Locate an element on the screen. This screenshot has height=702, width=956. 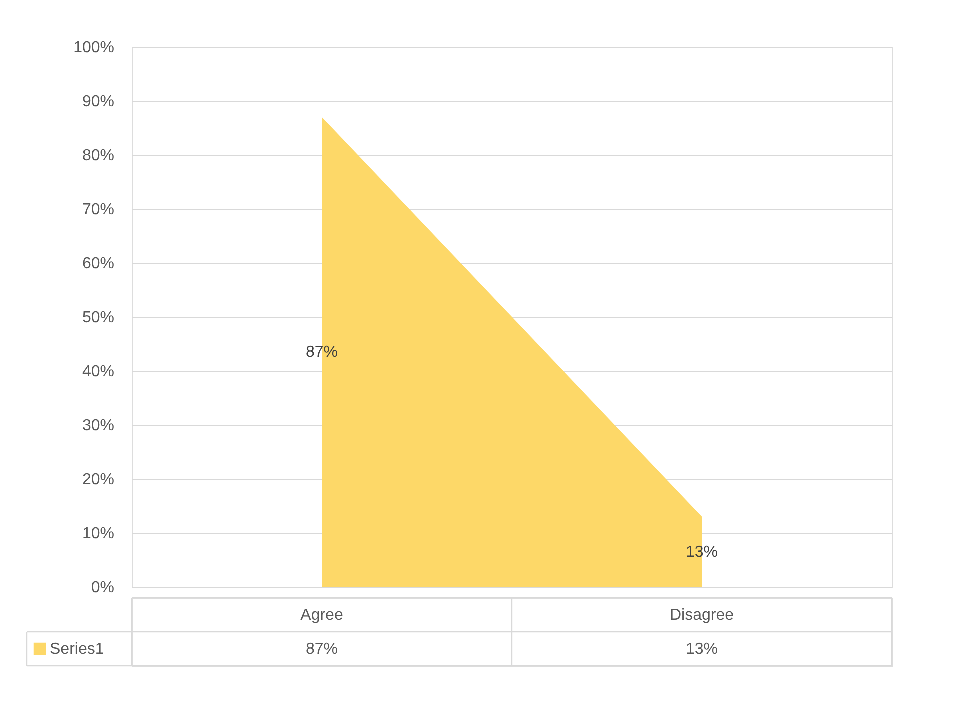
y-tick-label: 40% is located at coordinates (98, 372).